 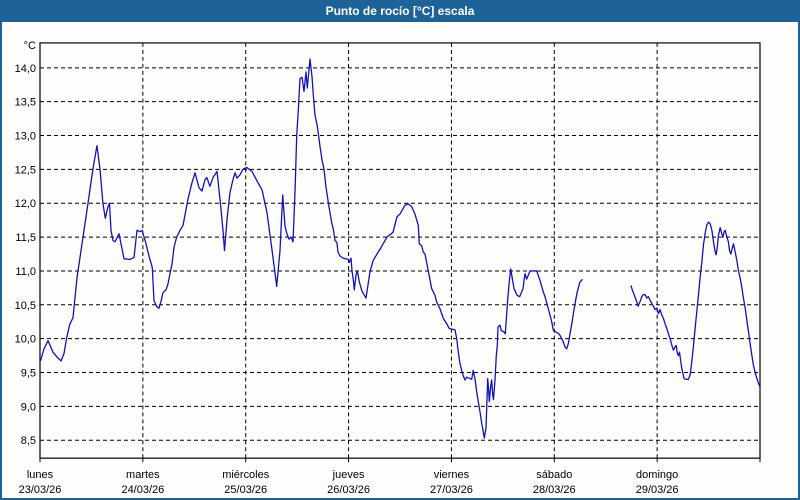 I want to click on window-title: Punto de rocío [°C] escala, so click(x=400, y=11).